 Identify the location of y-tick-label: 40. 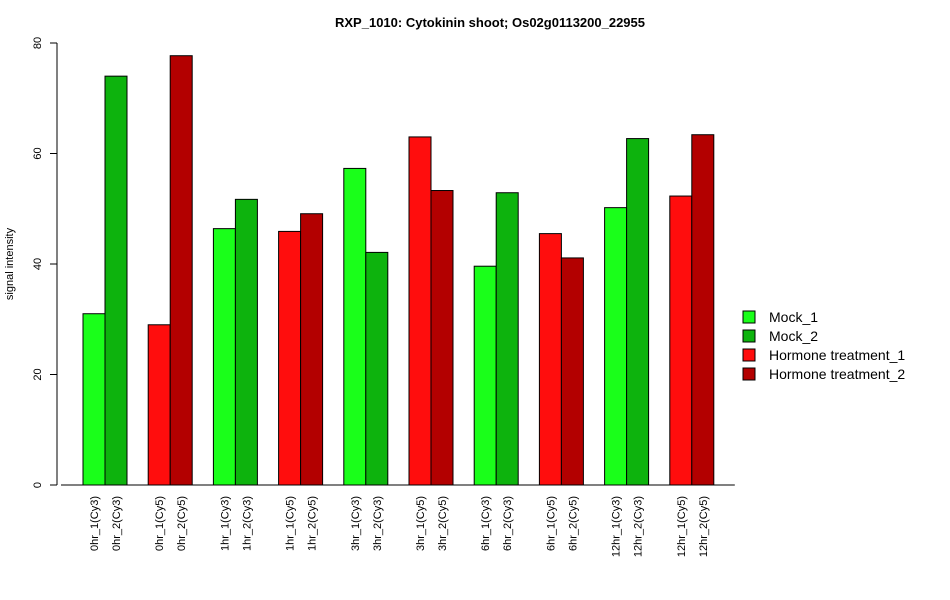
(38, 264).